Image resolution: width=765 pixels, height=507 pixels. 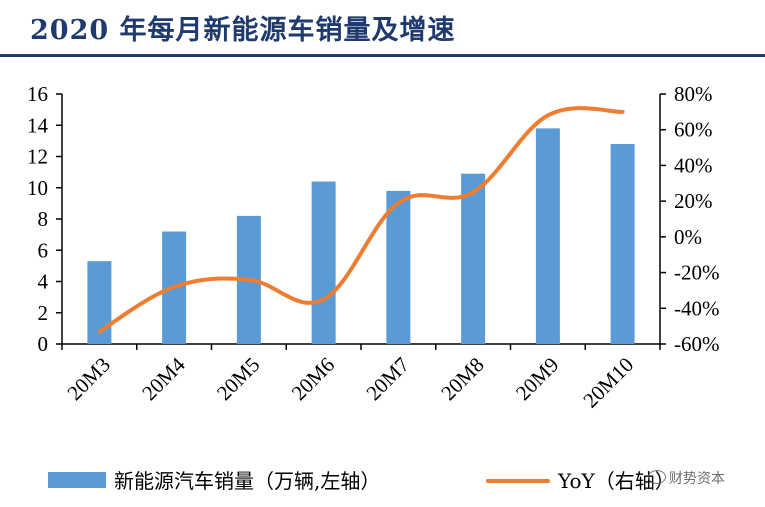 What do you see at coordinates (693, 165) in the screenshot?
I see `right-tick-label: 40%` at bounding box center [693, 165].